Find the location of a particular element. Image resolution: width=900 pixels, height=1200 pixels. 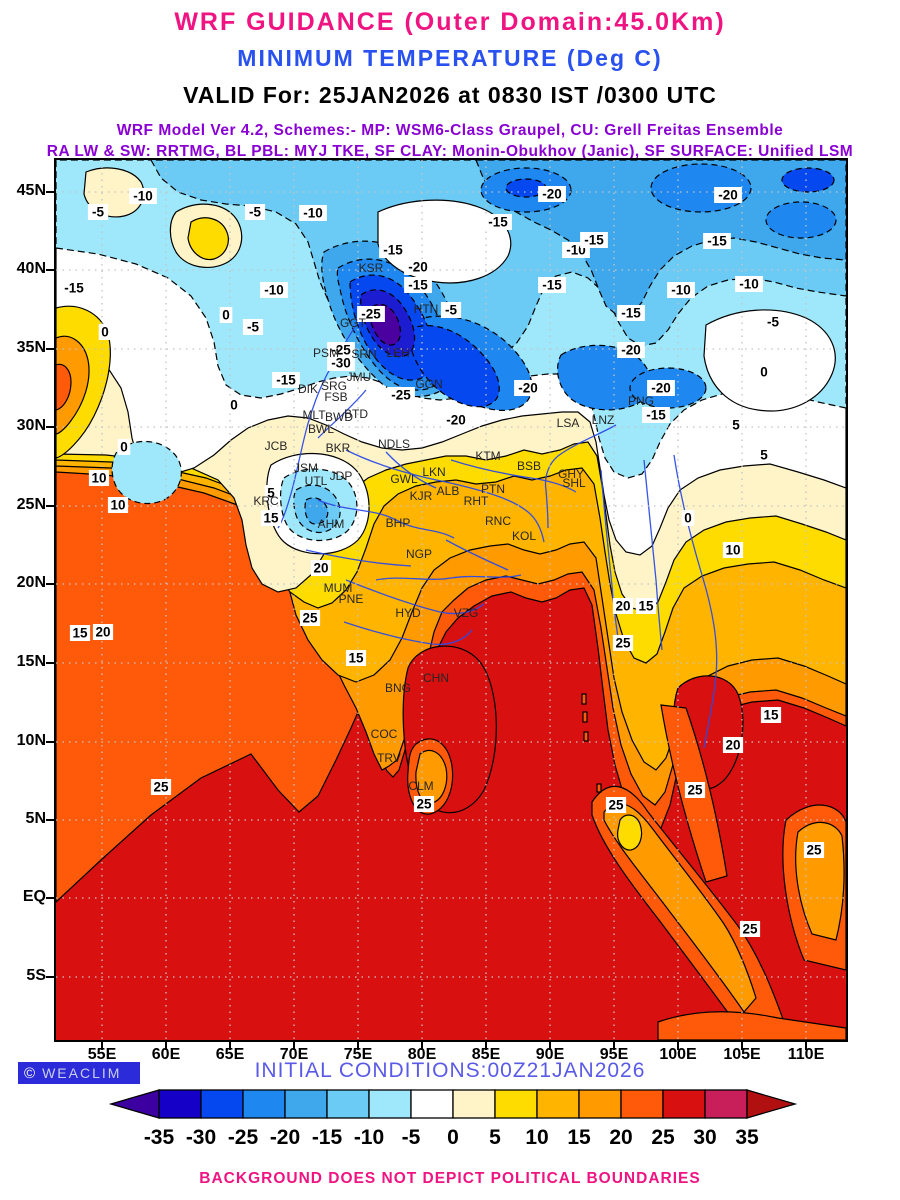

station-label: KJR is located at coordinates (421, 496).